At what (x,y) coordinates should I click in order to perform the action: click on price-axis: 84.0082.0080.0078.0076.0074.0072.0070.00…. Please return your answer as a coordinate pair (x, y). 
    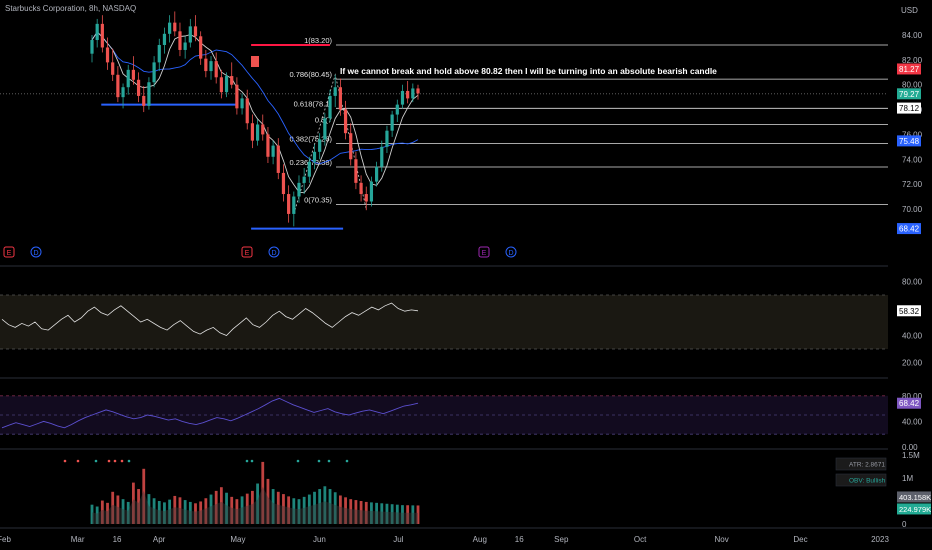
    Looking at the image, I should click on (910, 133).